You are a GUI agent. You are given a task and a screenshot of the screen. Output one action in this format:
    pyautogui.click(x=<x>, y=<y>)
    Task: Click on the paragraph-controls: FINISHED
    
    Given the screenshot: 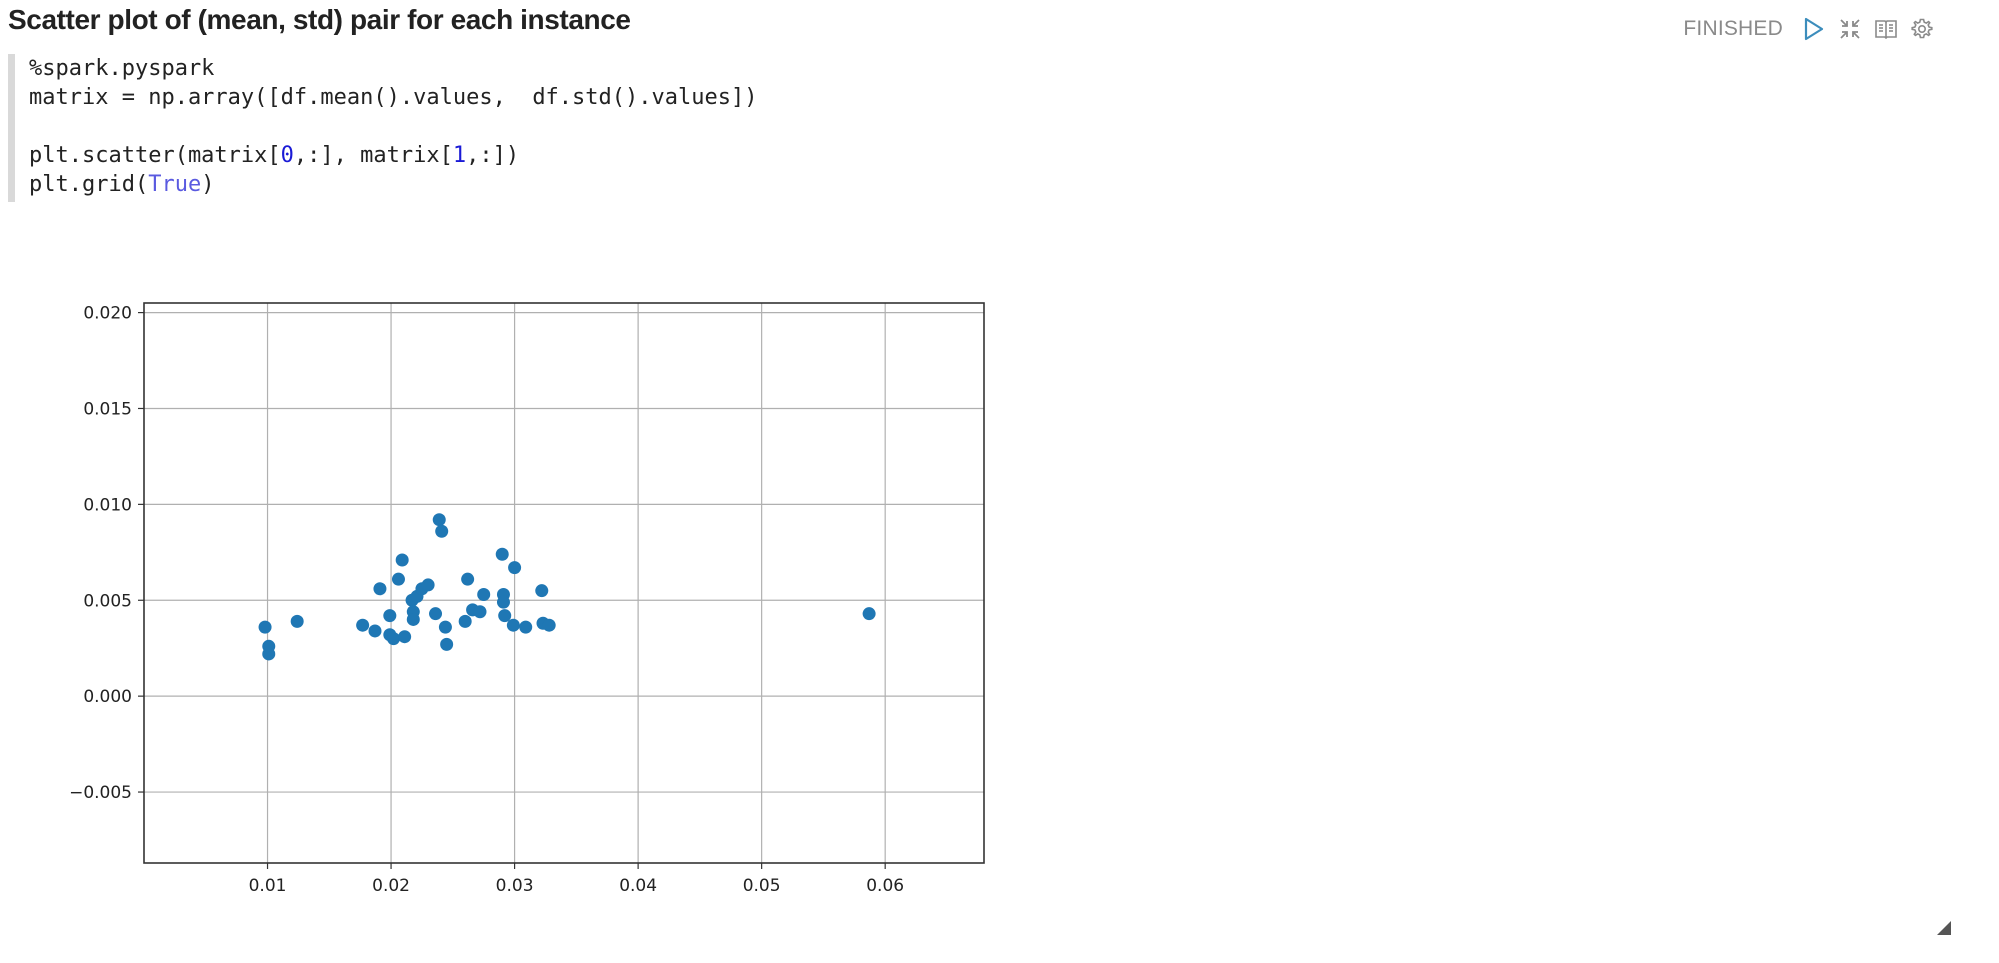 What is the action you would take?
    pyautogui.click(x=1809, y=29)
    